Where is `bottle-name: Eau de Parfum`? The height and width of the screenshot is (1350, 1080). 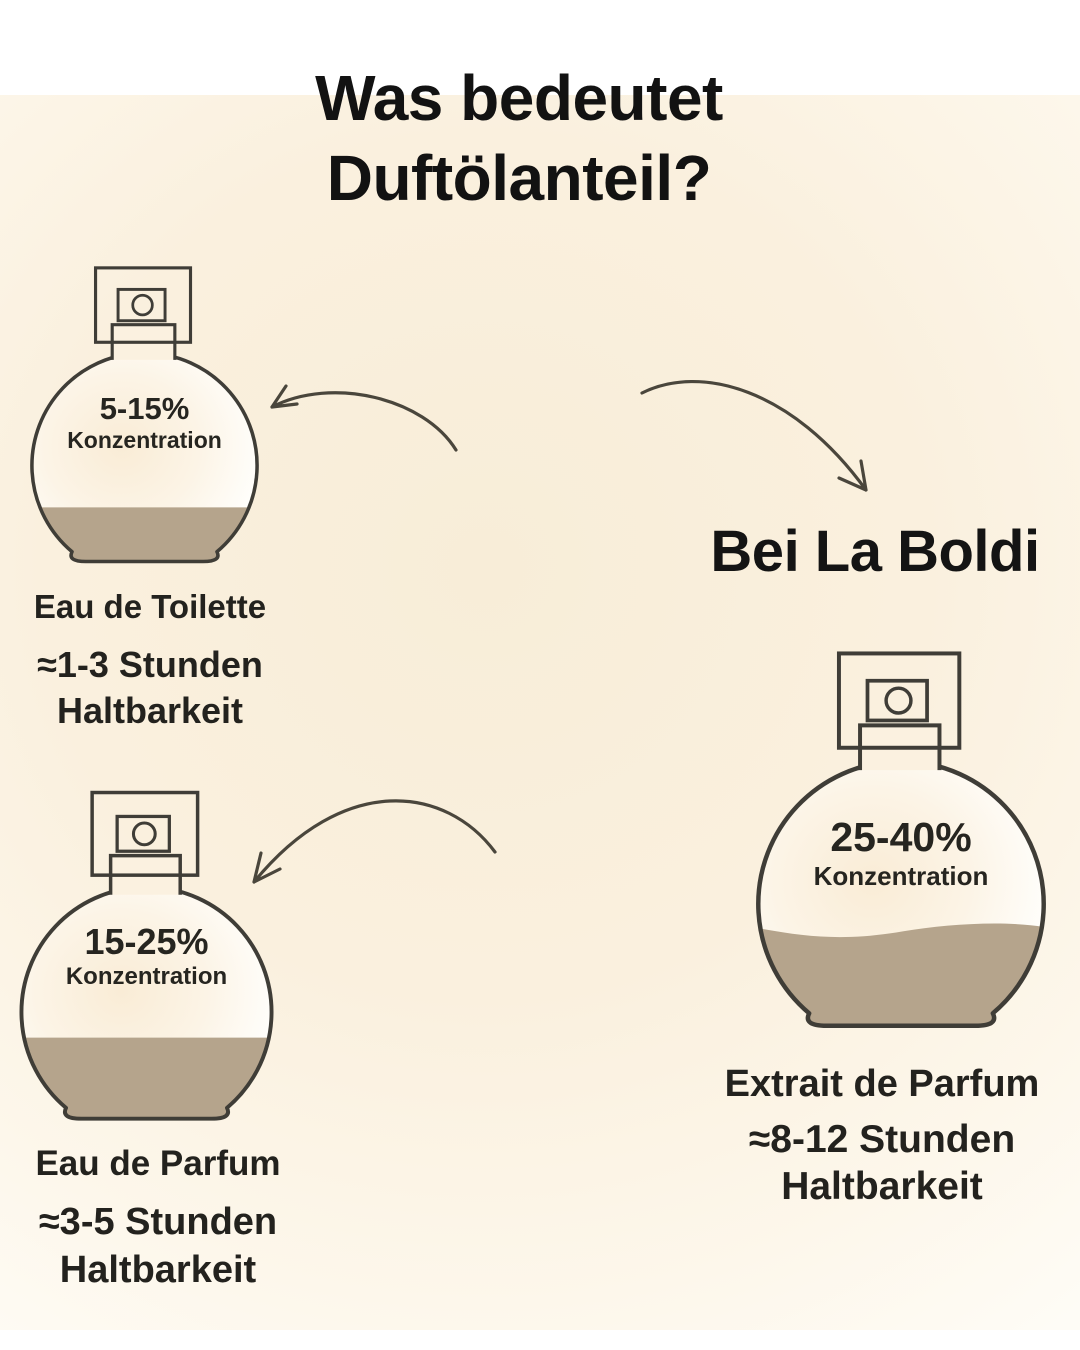 bottle-name: Eau de Parfum is located at coordinates (158, 1163).